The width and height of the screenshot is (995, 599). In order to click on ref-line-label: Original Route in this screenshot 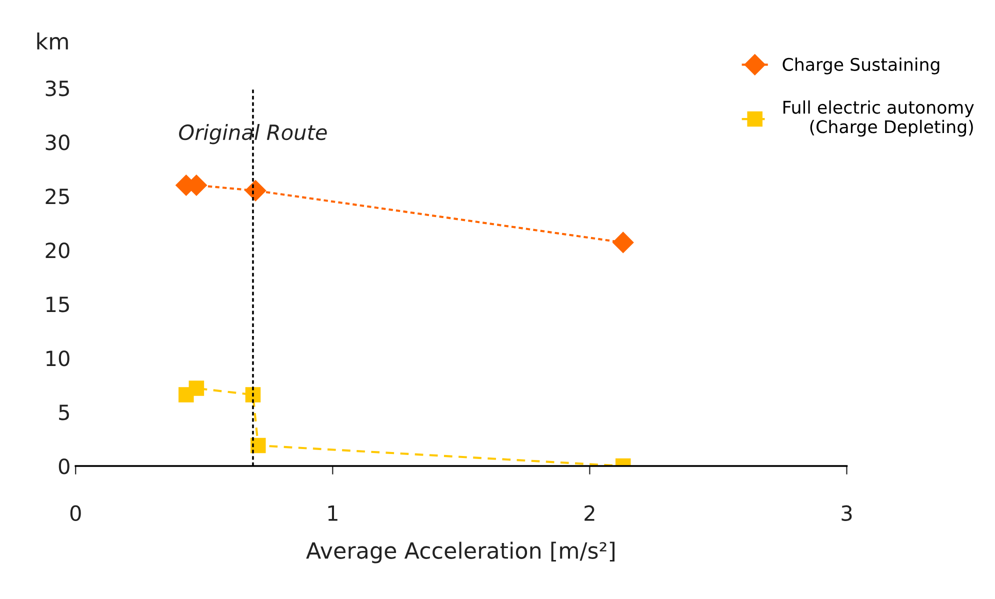, I will do `click(253, 134)`.